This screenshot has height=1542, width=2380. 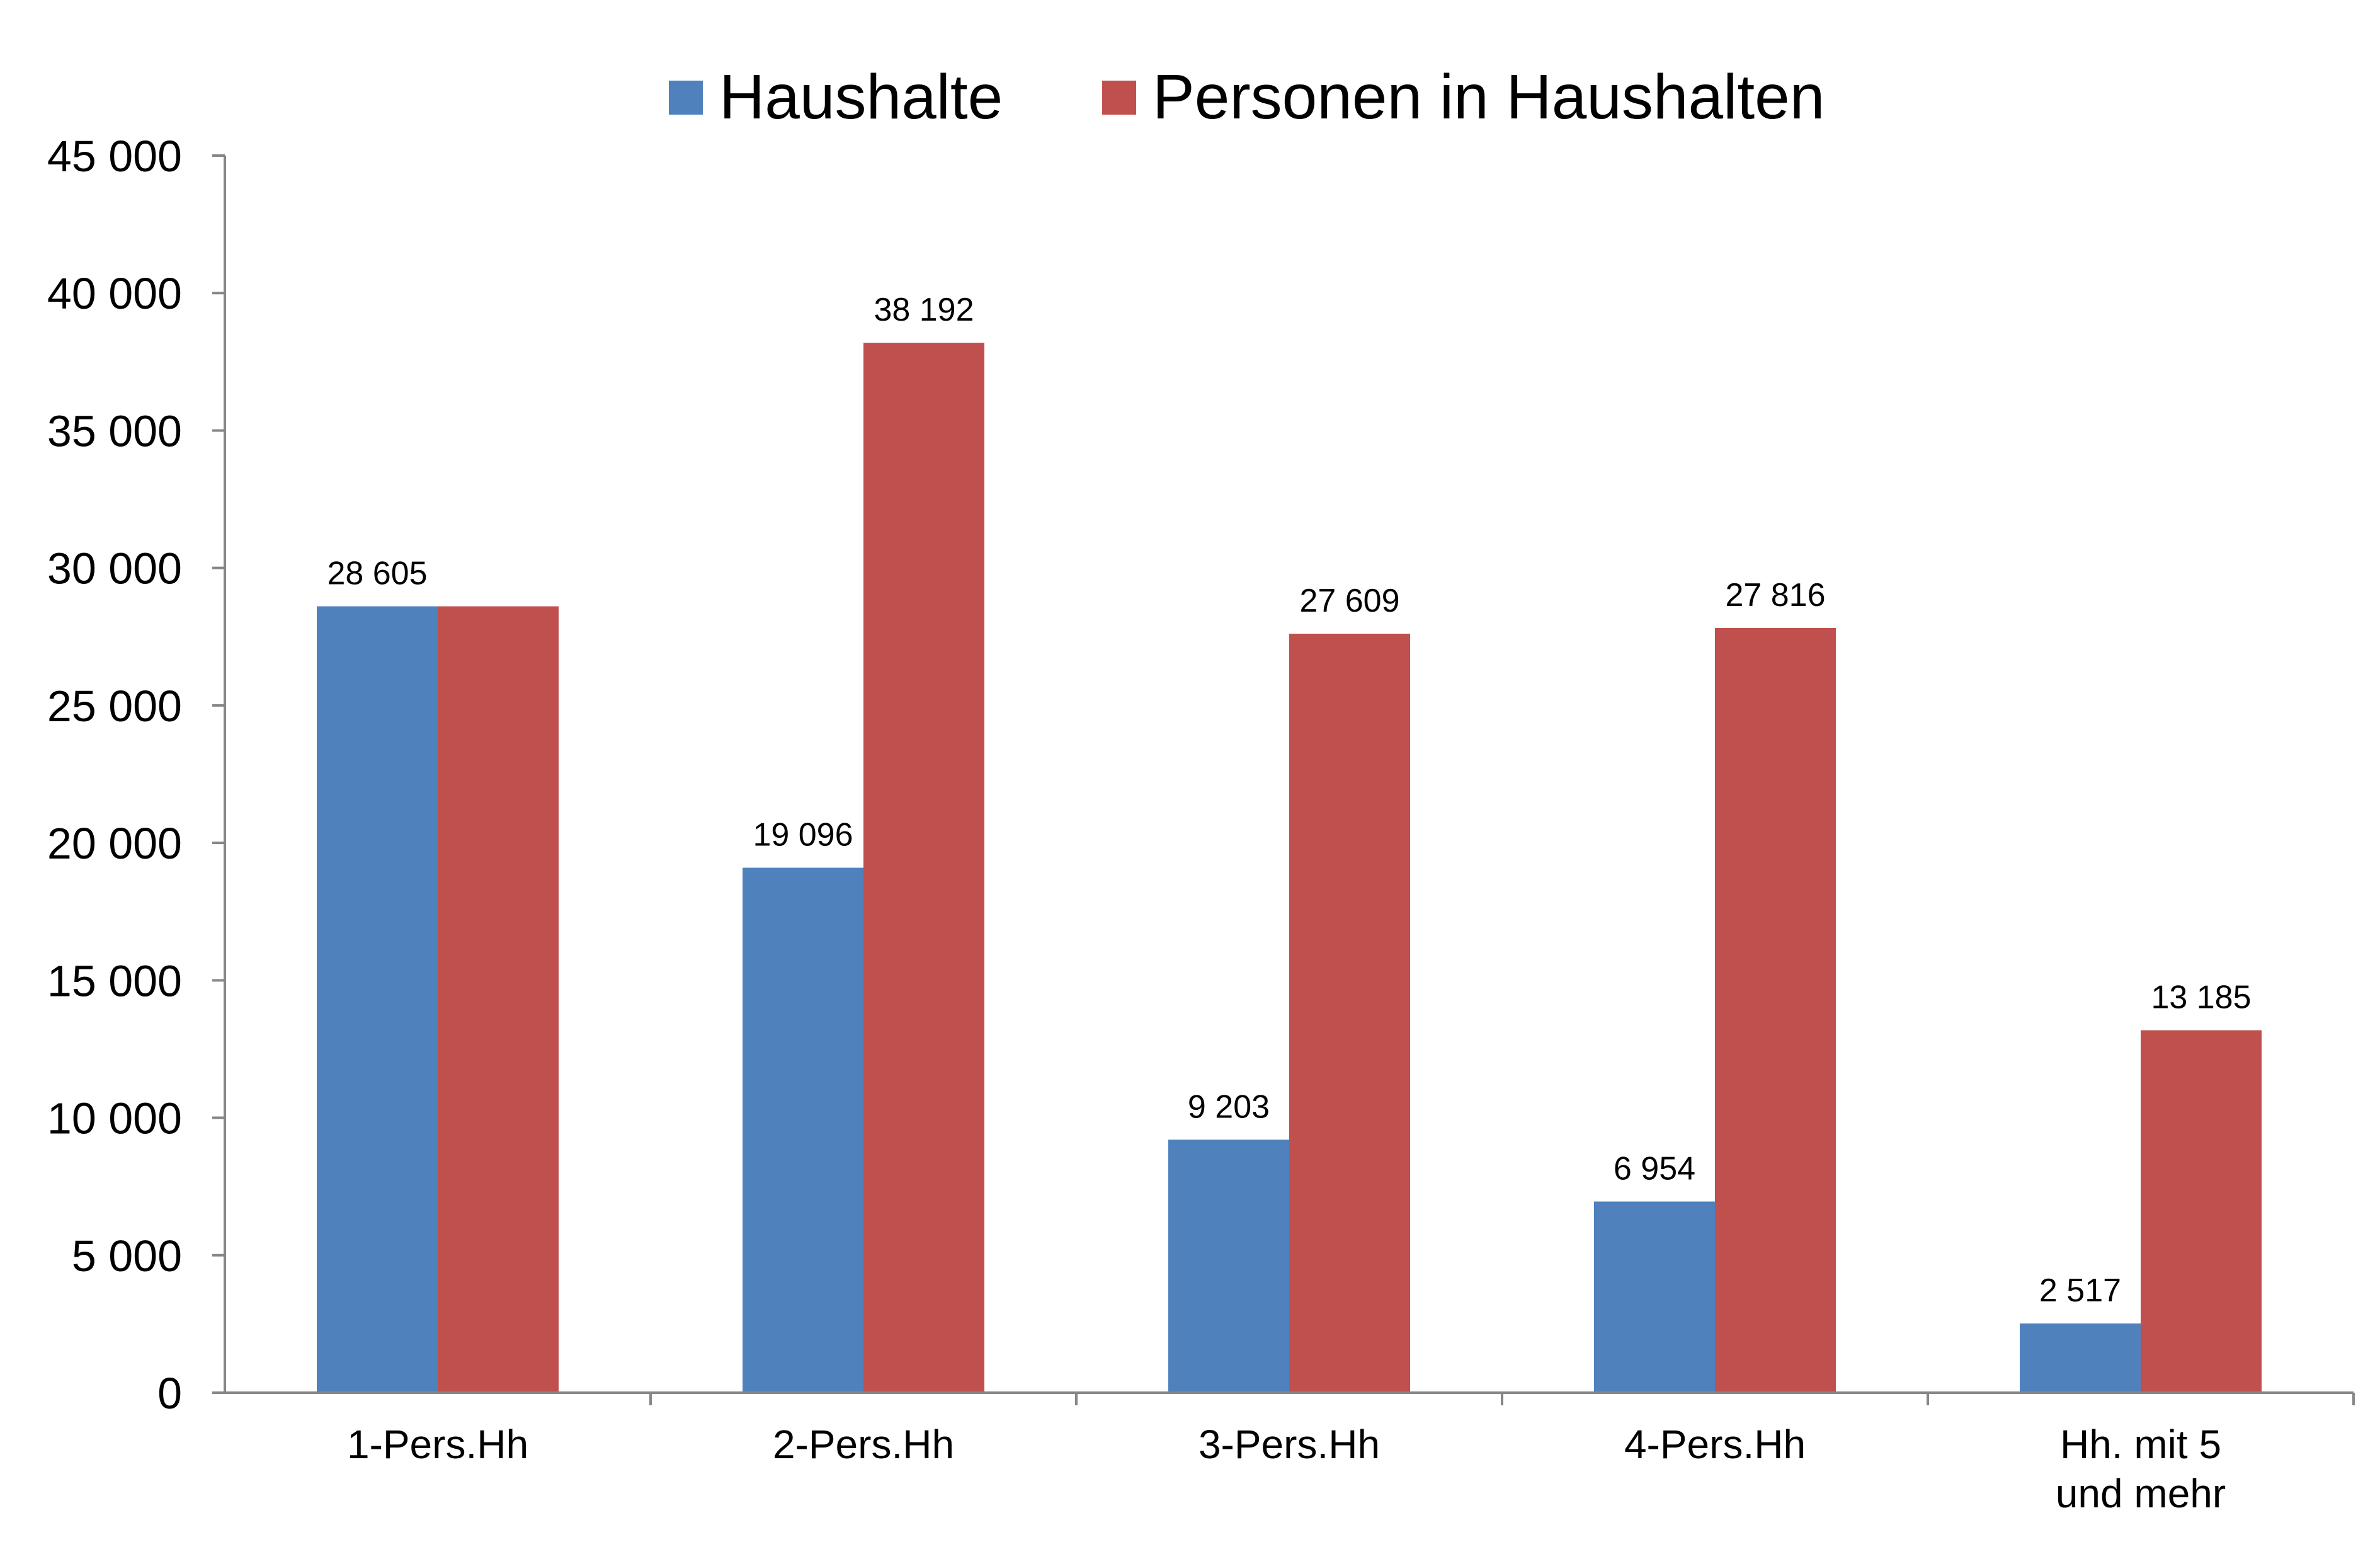 What do you see at coordinates (2140, 1444) in the screenshot?
I see `x-tick-label-line: Hh. mit 5` at bounding box center [2140, 1444].